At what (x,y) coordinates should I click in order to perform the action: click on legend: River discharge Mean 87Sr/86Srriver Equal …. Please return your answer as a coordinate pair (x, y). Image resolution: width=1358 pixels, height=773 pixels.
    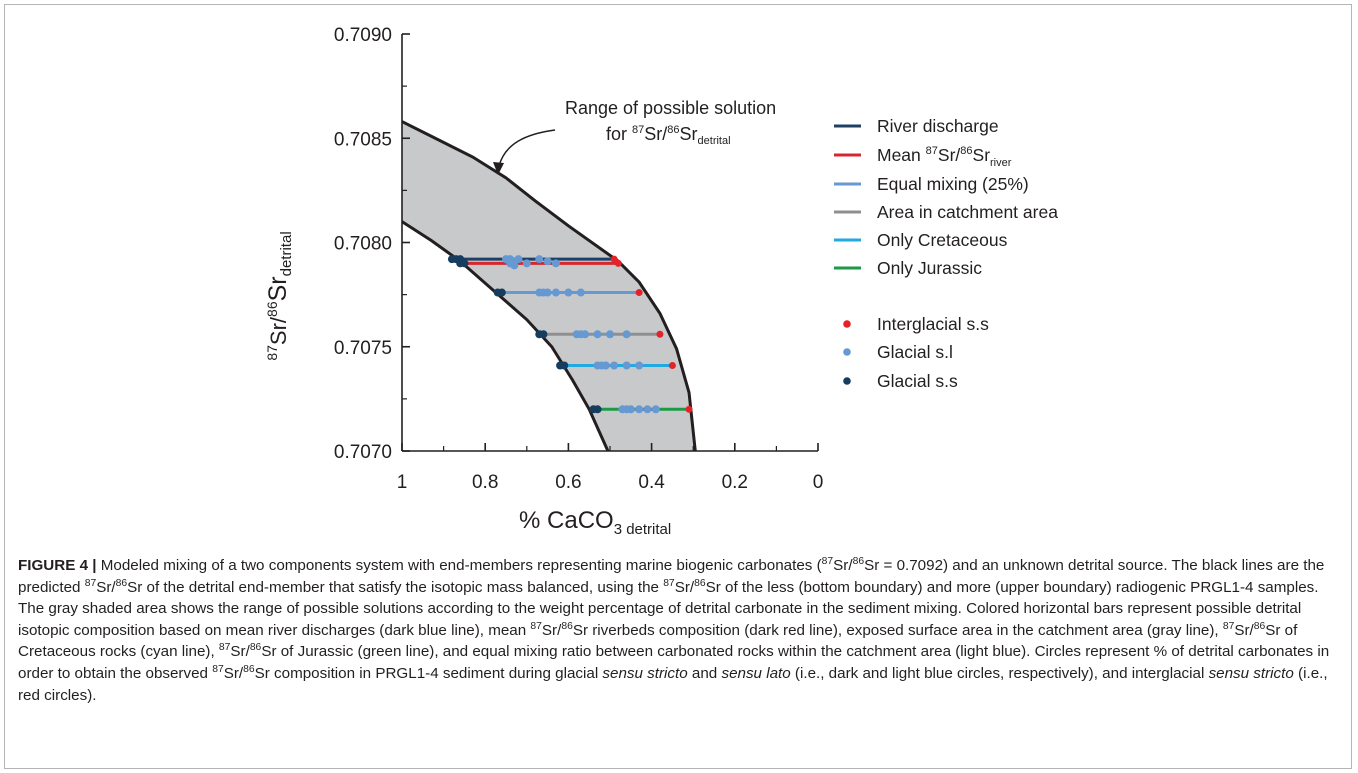
    Looking at the image, I should click on (946, 253).